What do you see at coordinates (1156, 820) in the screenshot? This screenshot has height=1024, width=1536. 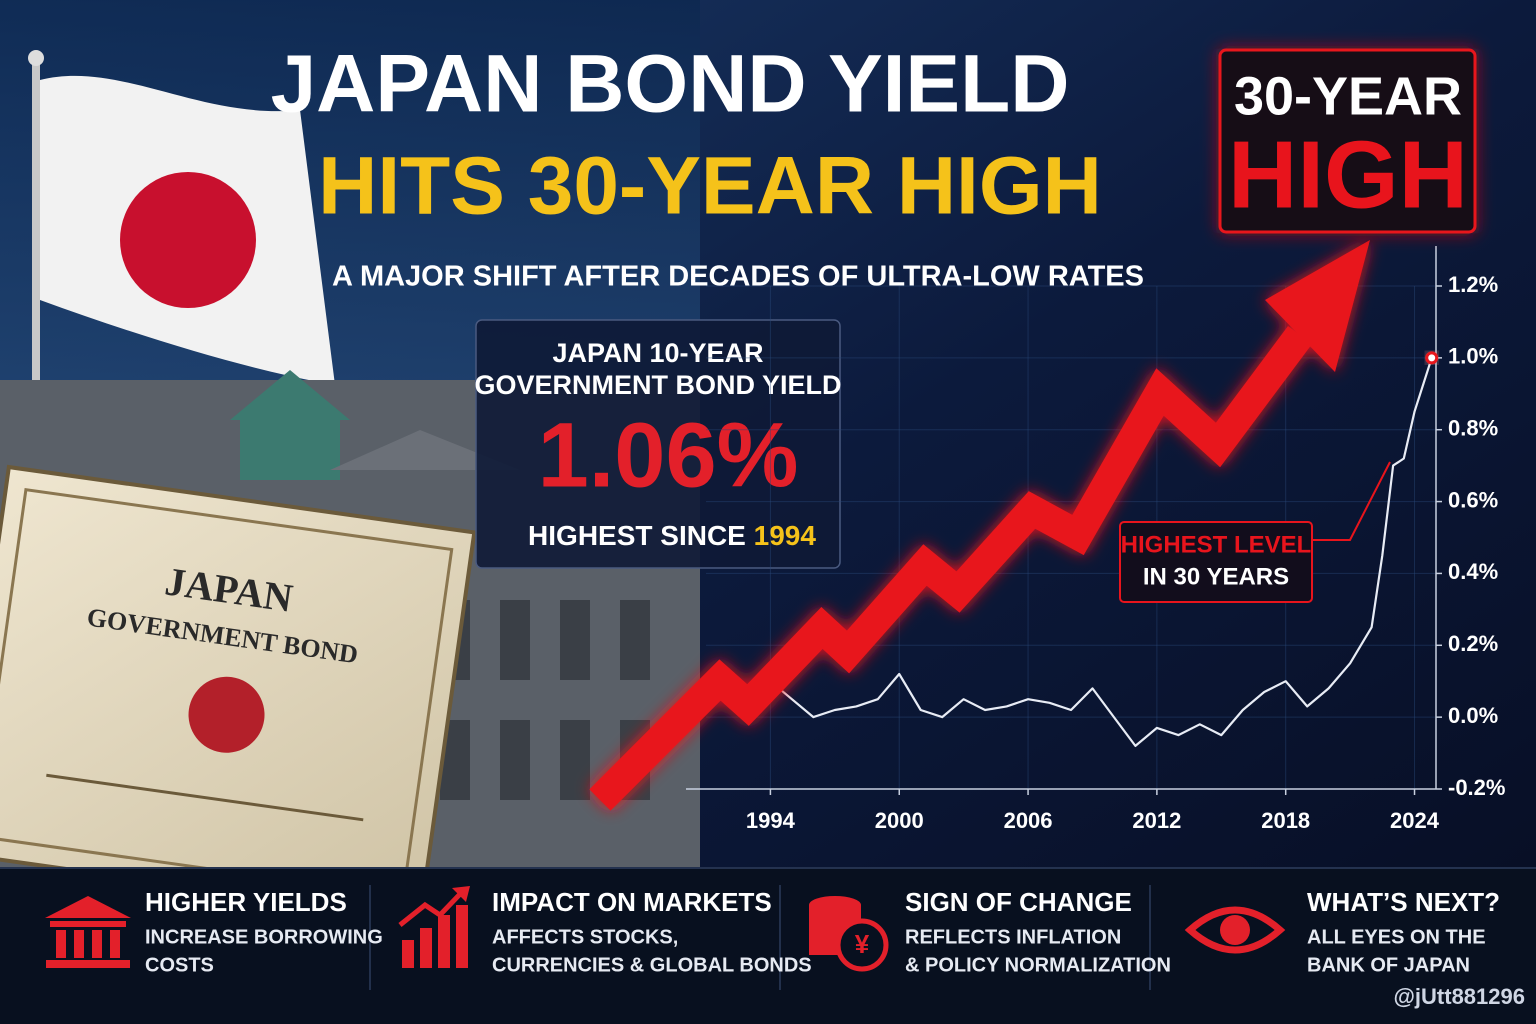 I see `x-tick-label: 2012` at bounding box center [1156, 820].